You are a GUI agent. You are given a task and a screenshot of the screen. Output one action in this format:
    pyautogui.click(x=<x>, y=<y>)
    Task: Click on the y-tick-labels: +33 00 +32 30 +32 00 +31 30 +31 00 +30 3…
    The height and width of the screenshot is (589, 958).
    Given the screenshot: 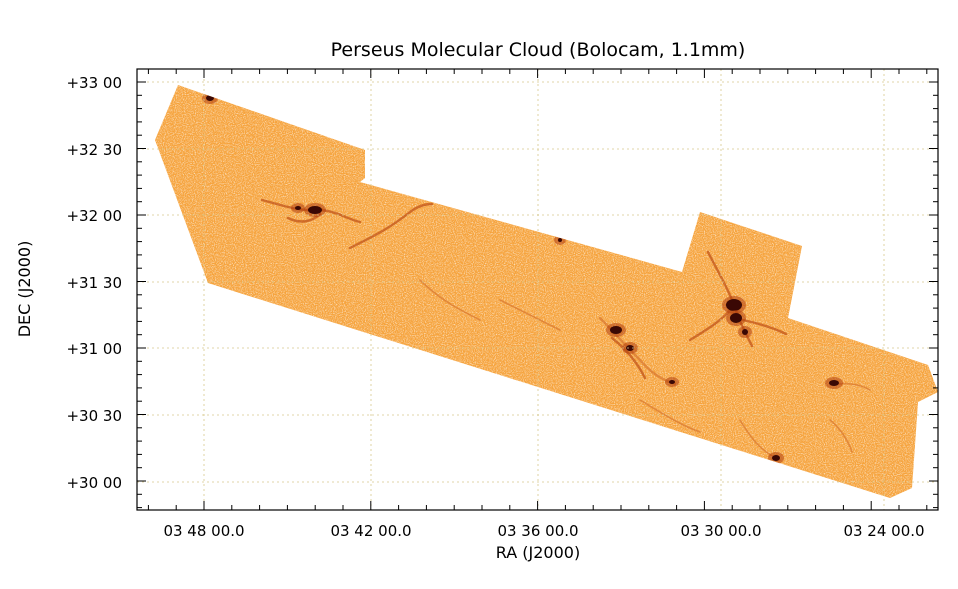 What is the action you would take?
    pyautogui.click(x=94, y=283)
    